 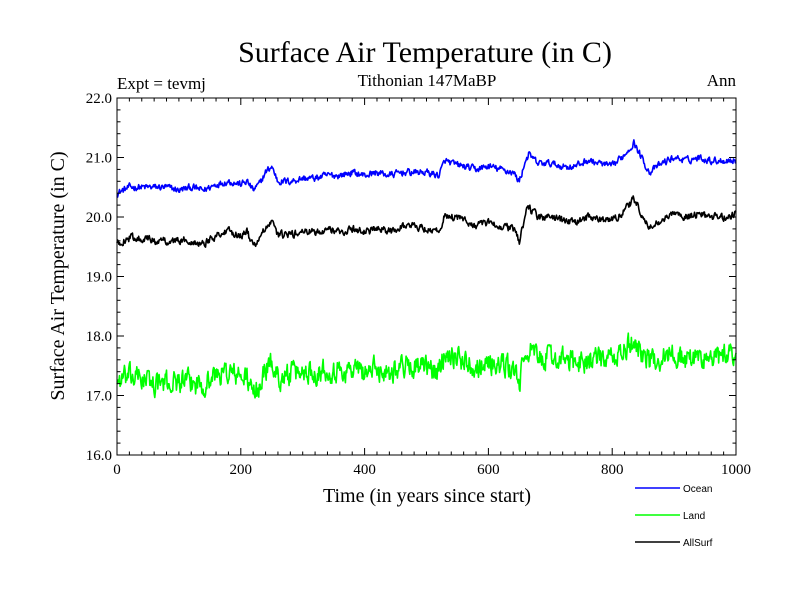 What do you see at coordinates (426, 365) in the screenshot?
I see `series-line-land` at bounding box center [426, 365].